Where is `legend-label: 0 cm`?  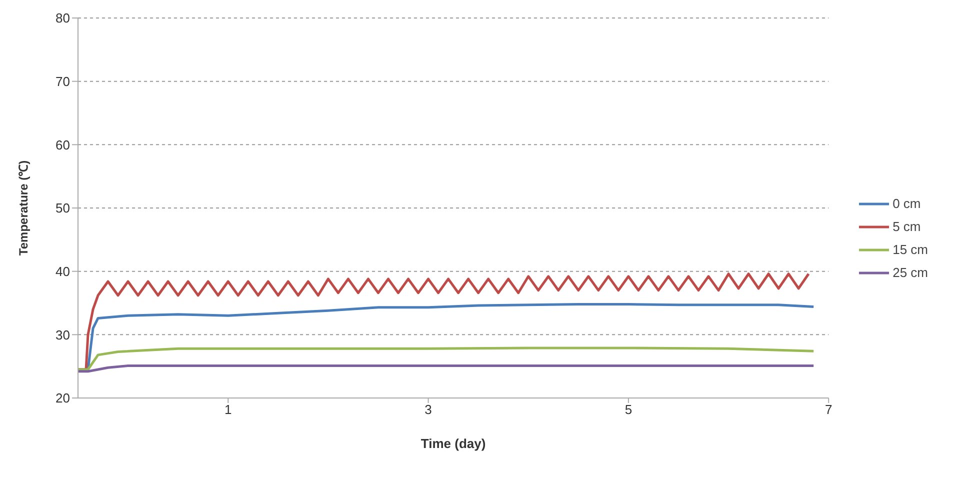 legend-label: 0 cm is located at coordinates (906, 203).